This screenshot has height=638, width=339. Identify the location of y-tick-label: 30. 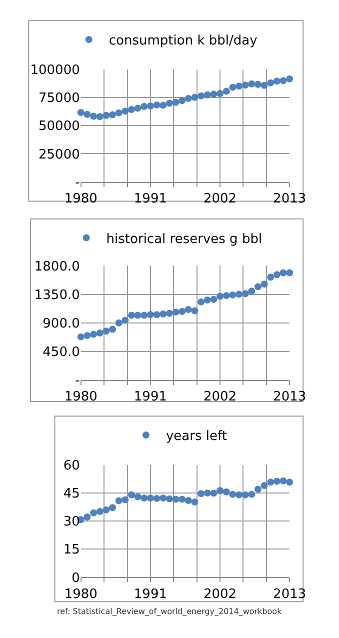
(71, 522).